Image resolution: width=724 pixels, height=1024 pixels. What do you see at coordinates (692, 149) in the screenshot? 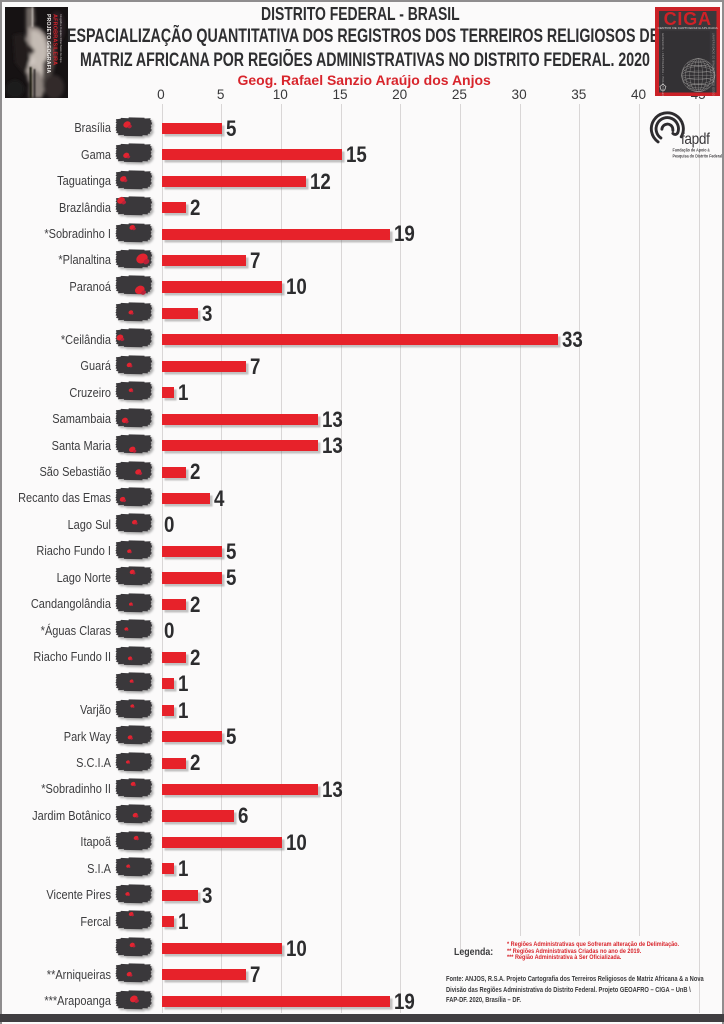
I see `svg-text: Fundação de Apoio à` at bounding box center [692, 149].